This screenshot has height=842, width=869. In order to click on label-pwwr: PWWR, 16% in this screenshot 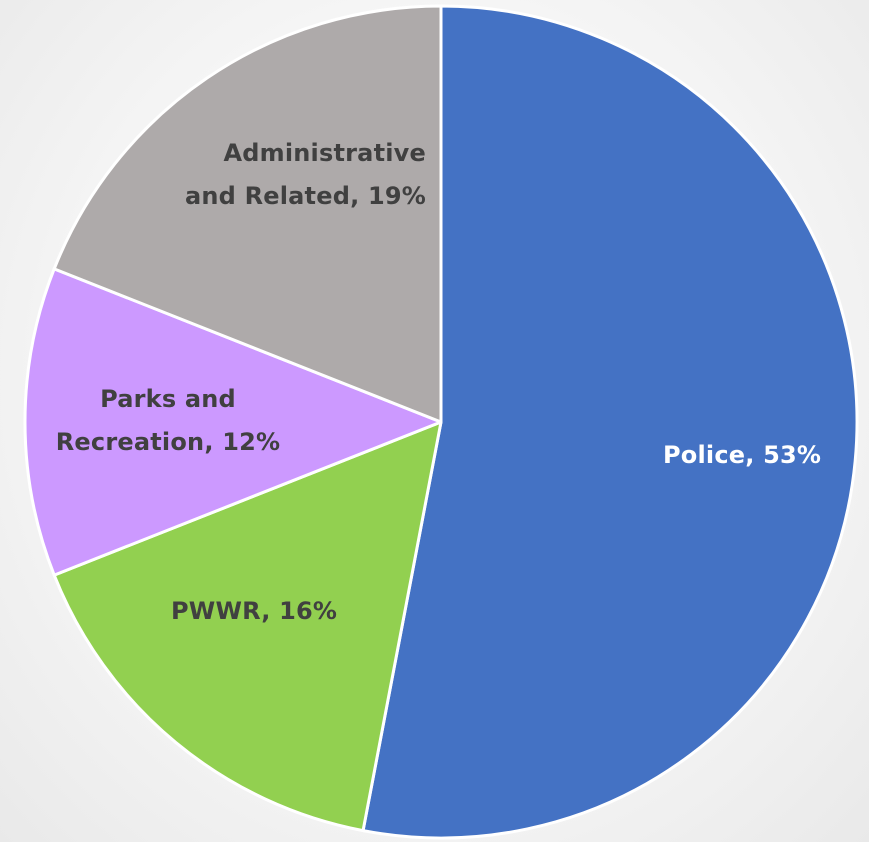, I will do `click(254, 611)`.